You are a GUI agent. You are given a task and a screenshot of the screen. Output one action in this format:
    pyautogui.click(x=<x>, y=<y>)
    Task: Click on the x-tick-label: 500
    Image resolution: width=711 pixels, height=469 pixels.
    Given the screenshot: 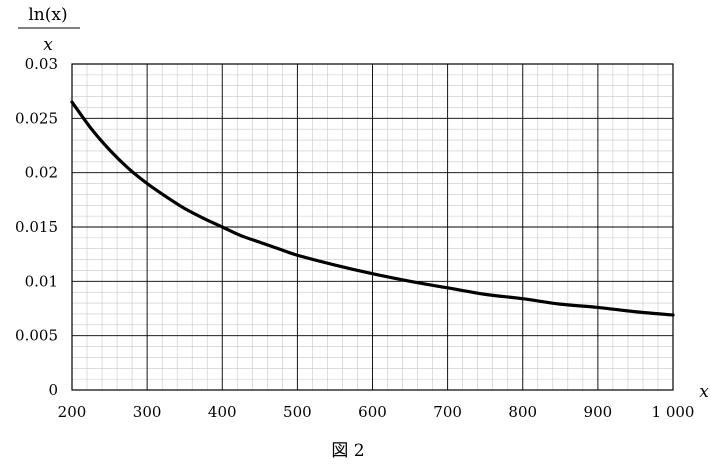 What is the action you would take?
    pyautogui.click(x=297, y=412)
    